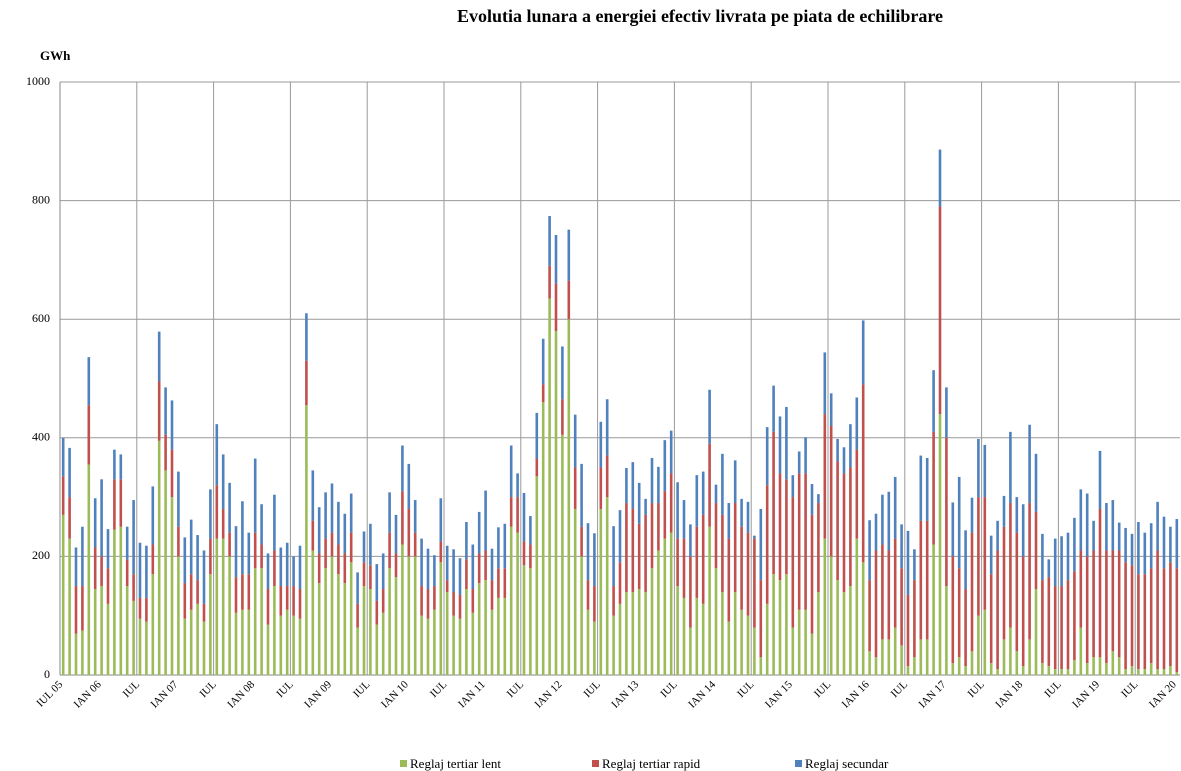 The width and height of the screenshot is (1181, 771). What do you see at coordinates (548, 695) in the screenshot?
I see `x-tick-label: IAN 12` at bounding box center [548, 695].